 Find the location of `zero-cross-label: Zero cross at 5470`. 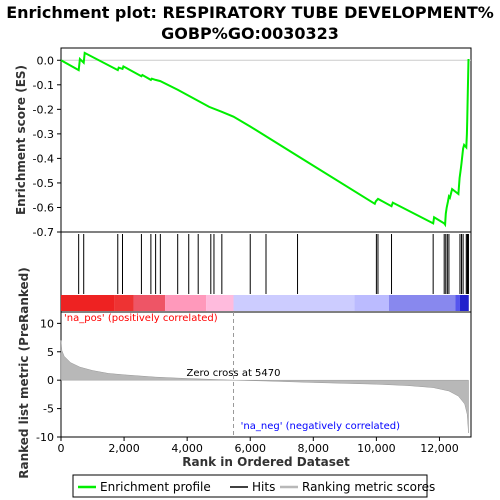

zero-cross-label: Zero cross at 5470 is located at coordinates (234, 373).